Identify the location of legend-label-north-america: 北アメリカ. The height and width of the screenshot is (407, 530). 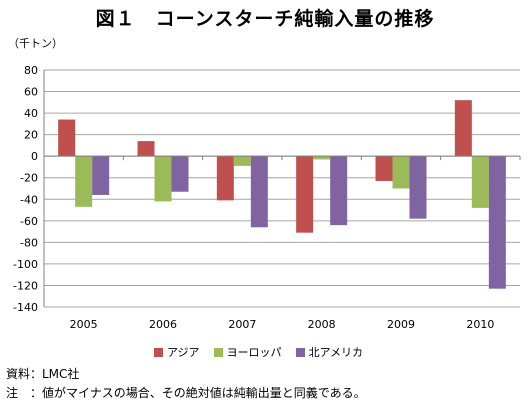
(336, 352).